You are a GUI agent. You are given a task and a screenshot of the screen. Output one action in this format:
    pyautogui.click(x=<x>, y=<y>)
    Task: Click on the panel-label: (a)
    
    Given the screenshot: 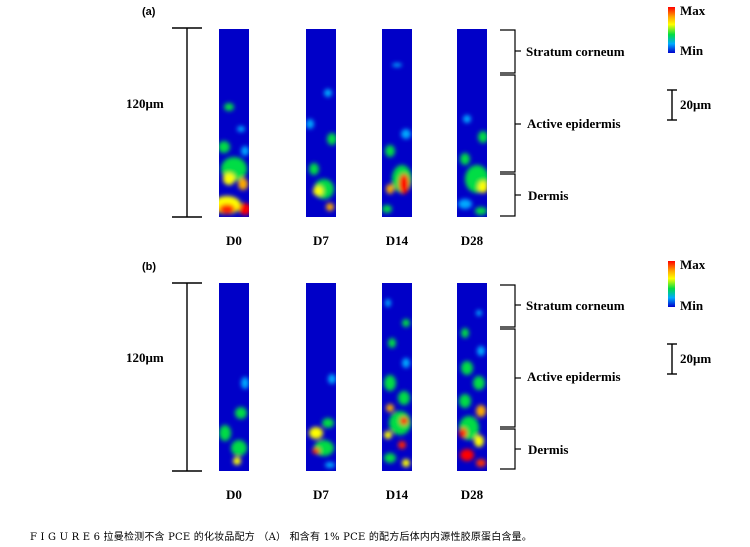 What is the action you would take?
    pyautogui.click(x=149, y=12)
    